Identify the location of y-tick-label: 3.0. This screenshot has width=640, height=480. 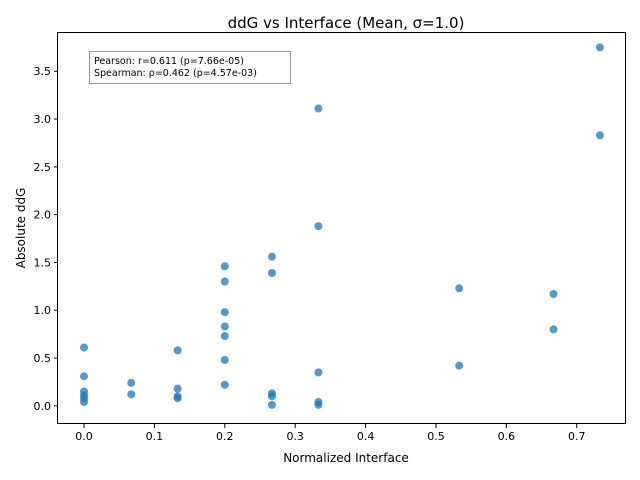
(43, 119).